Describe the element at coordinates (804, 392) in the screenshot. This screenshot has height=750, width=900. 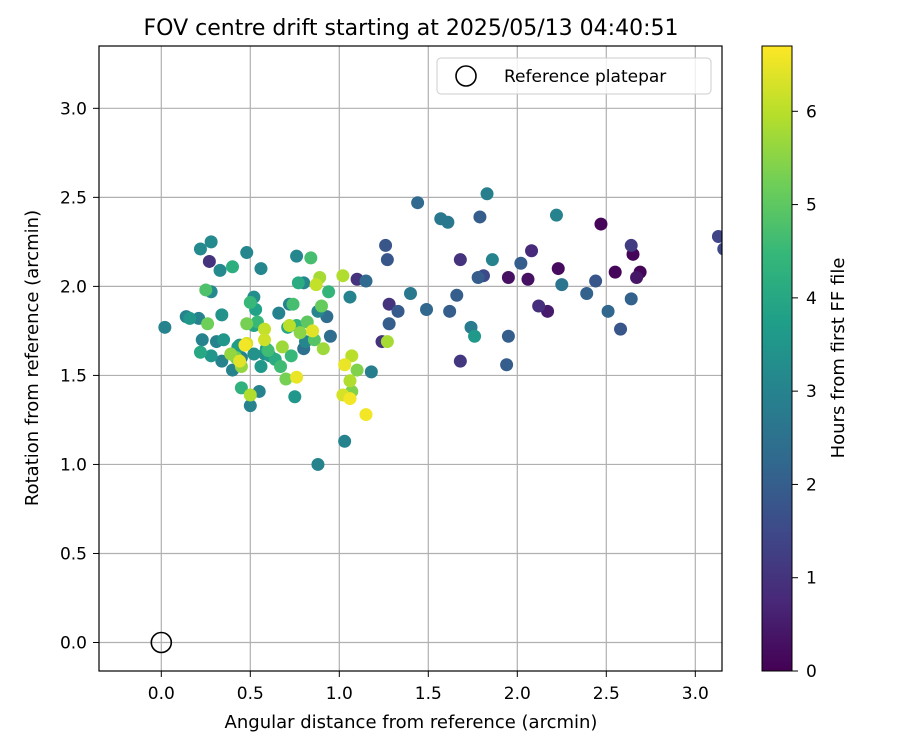
I see `colorbar-ticks: 0 1 2 3 4 5 6` at that location.